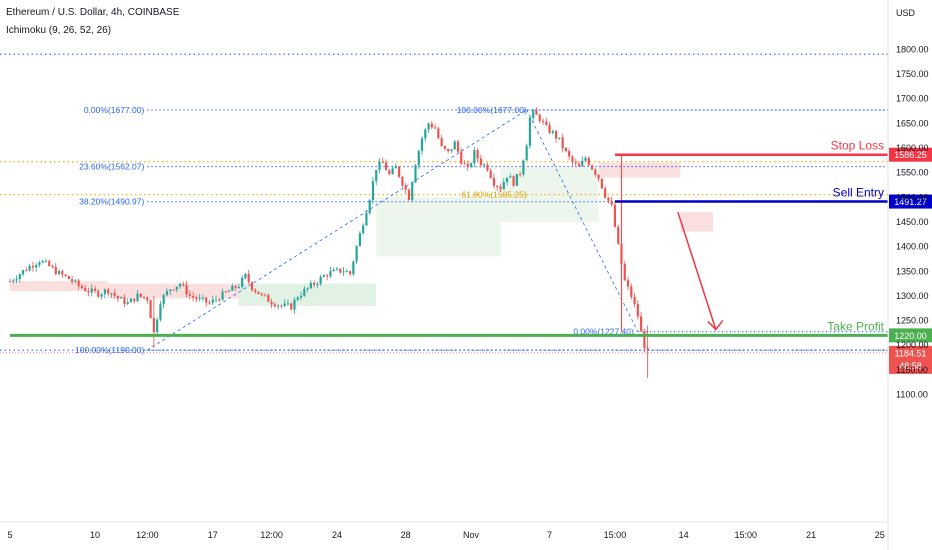  I want to click on trade-level-badge-text: 1491.27, so click(910, 202).